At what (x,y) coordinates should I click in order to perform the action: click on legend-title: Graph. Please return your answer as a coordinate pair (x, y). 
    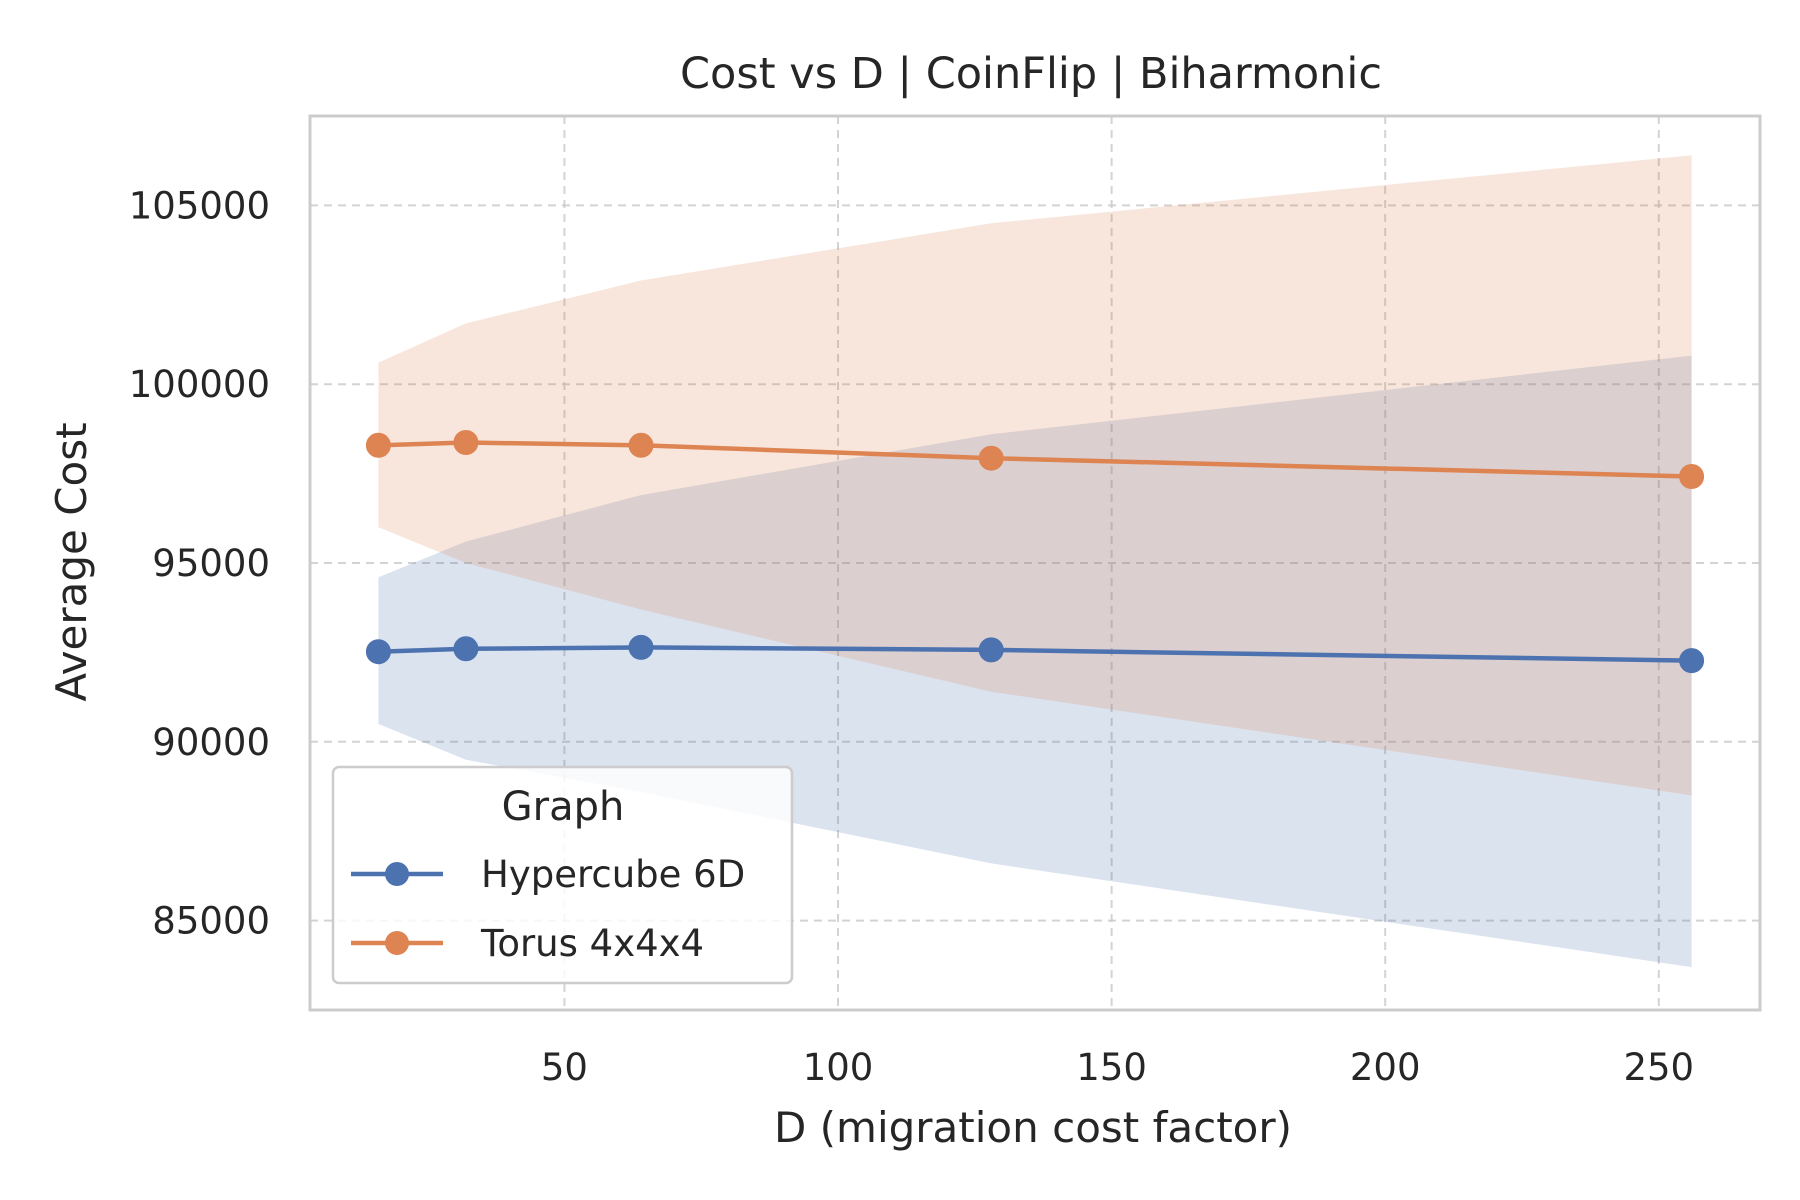
    Looking at the image, I should click on (563, 807).